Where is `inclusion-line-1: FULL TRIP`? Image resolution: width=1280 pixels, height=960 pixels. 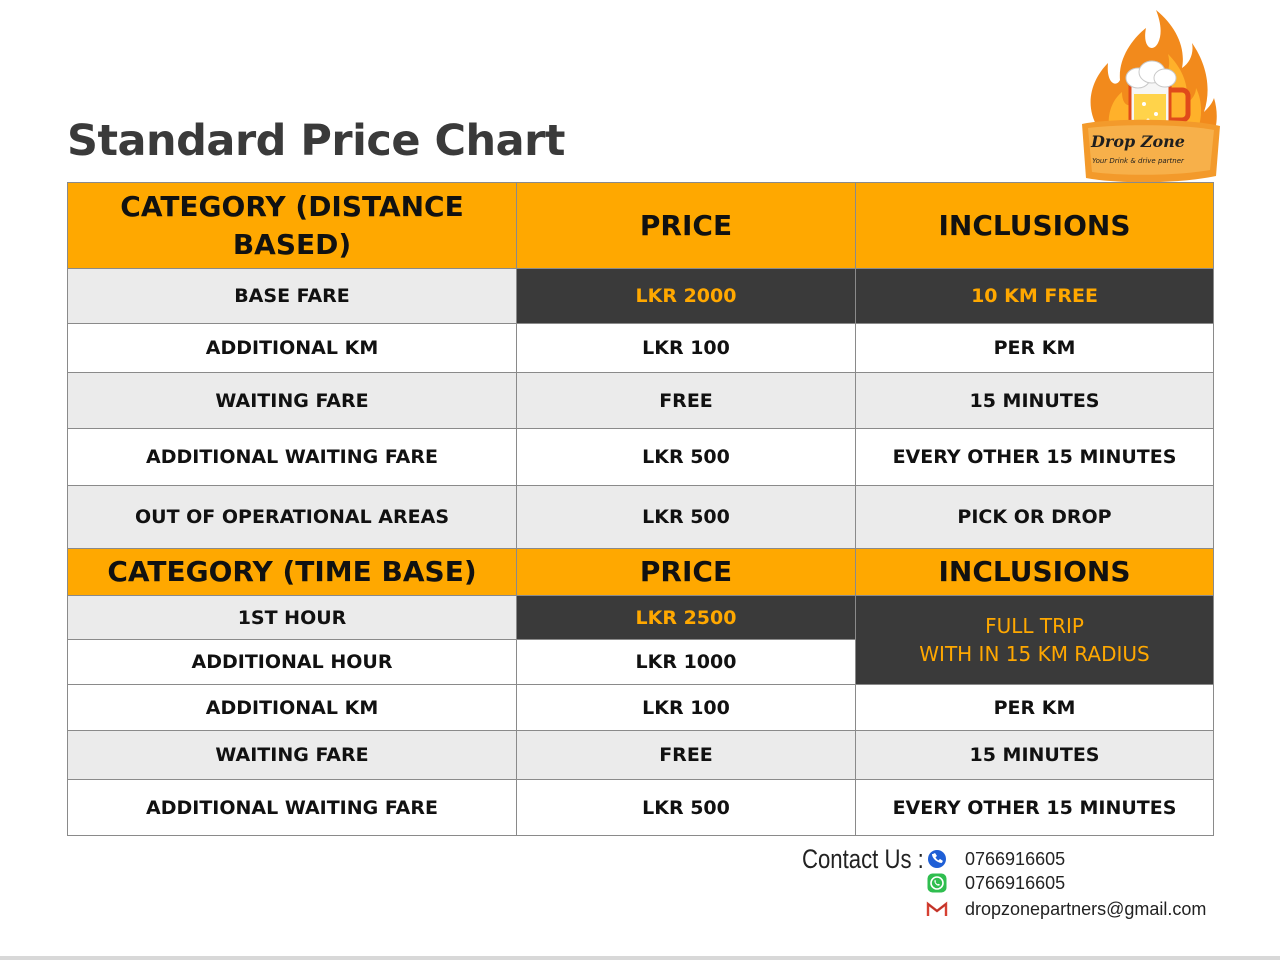
inclusion-line-1: FULL TRIP is located at coordinates (1034, 626).